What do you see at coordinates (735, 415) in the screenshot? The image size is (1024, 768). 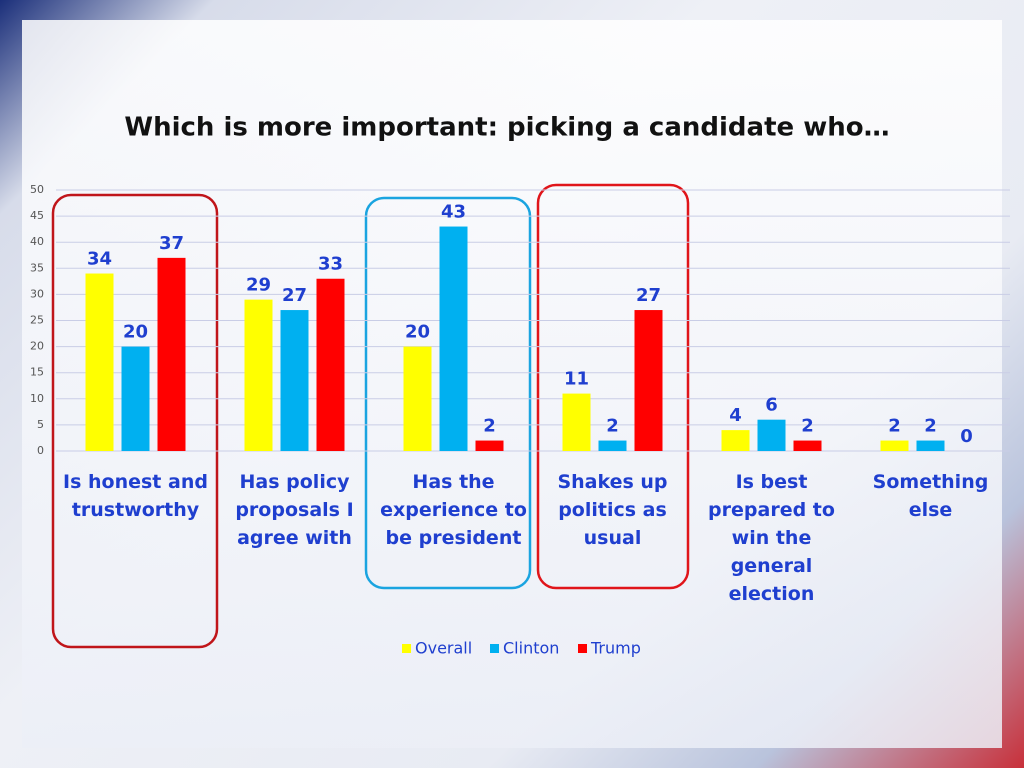 I see `data-label: 4` at bounding box center [735, 415].